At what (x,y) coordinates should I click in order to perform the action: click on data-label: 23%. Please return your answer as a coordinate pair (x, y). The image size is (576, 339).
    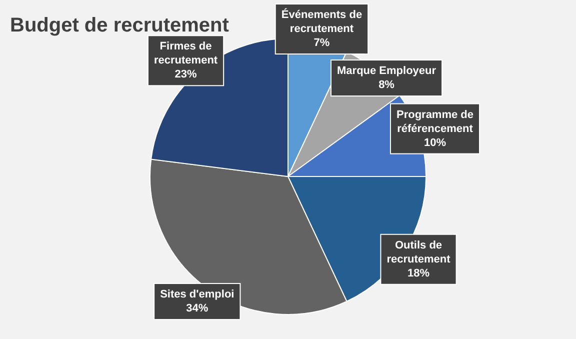
    Looking at the image, I should click on (186, 74).